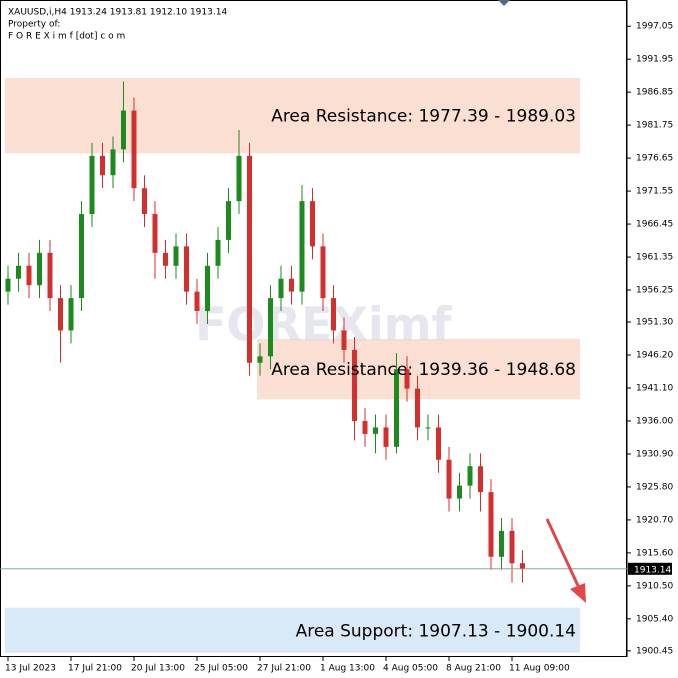 The width and height of the screenshot is (678, 678). What do you see at coordinates (654, 60) in the screenshot?
I see `y-tick-label: 1991.95` at bounding box center [654, 60].